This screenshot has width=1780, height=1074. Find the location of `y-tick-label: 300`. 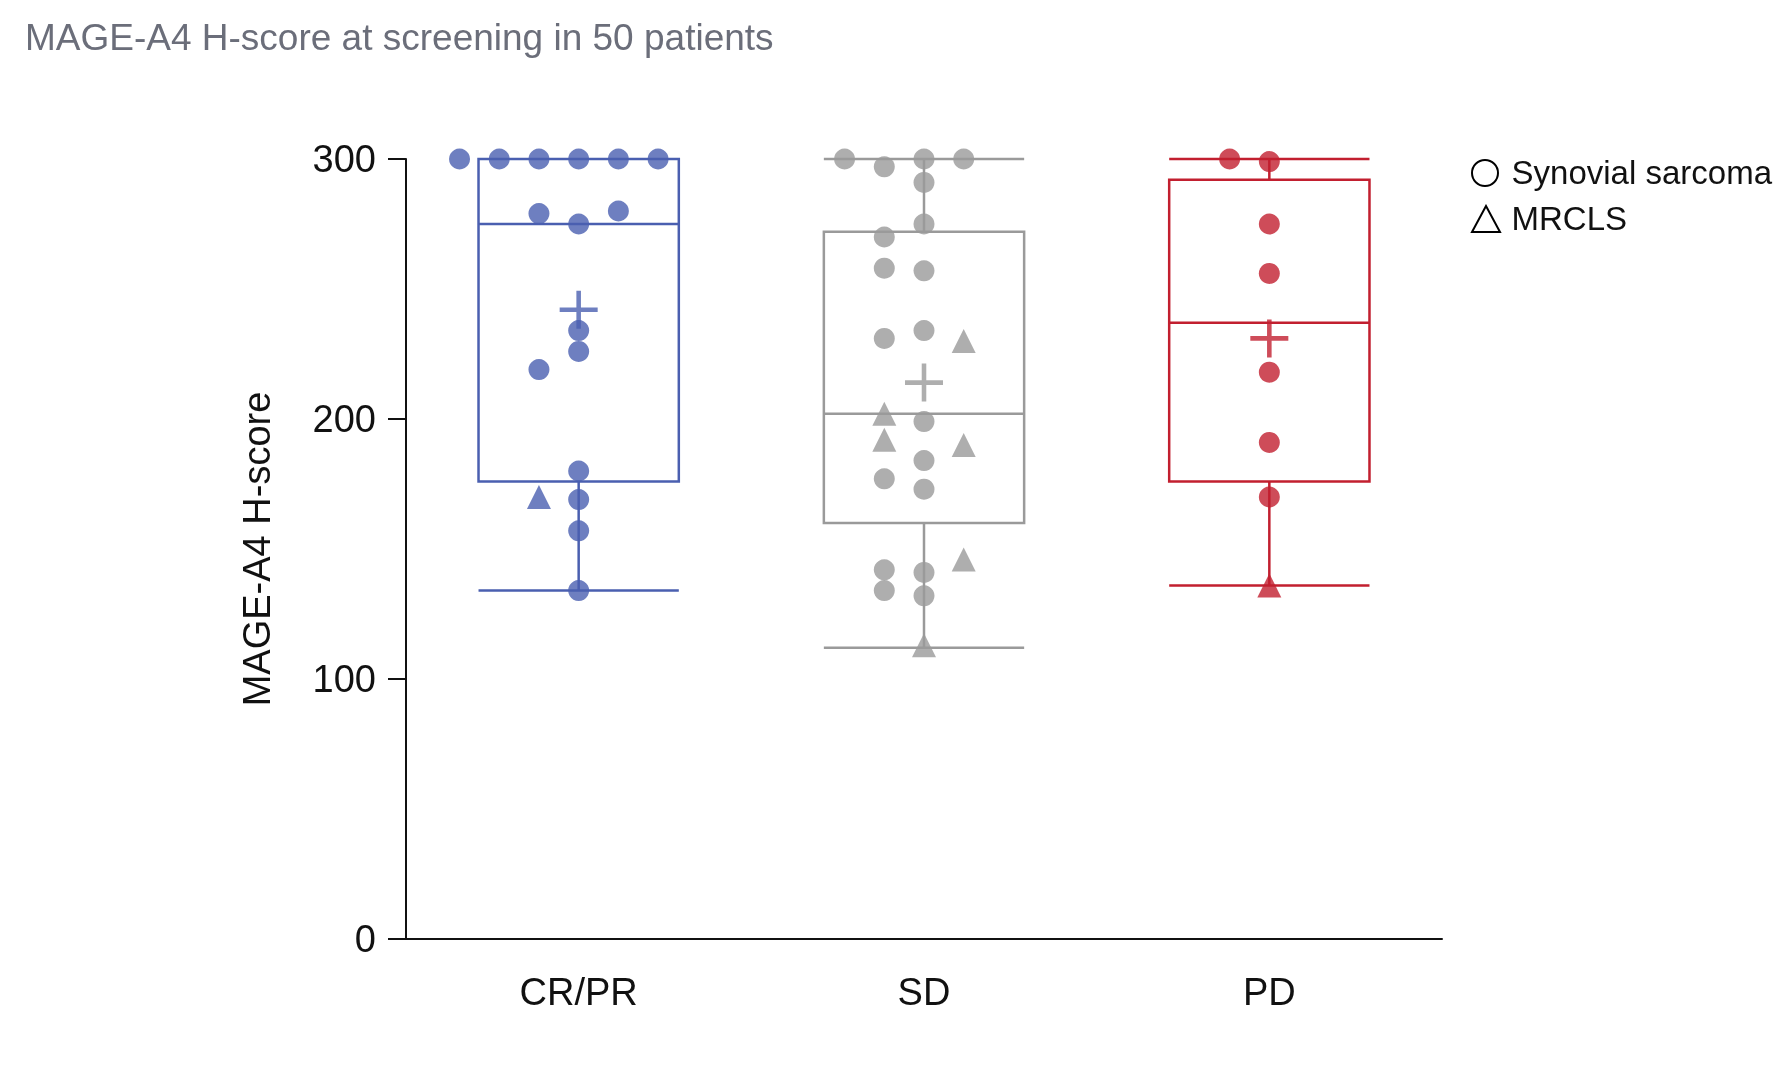

y-tick-label: 300 is located at coordinates (344, 159).